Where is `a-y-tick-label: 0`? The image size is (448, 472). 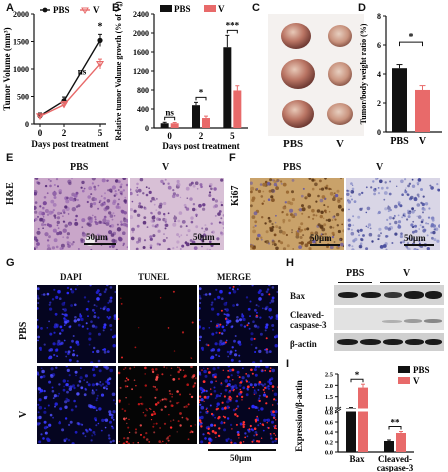 a-y-tick-label: 0 is located at coordinates (27, 124).